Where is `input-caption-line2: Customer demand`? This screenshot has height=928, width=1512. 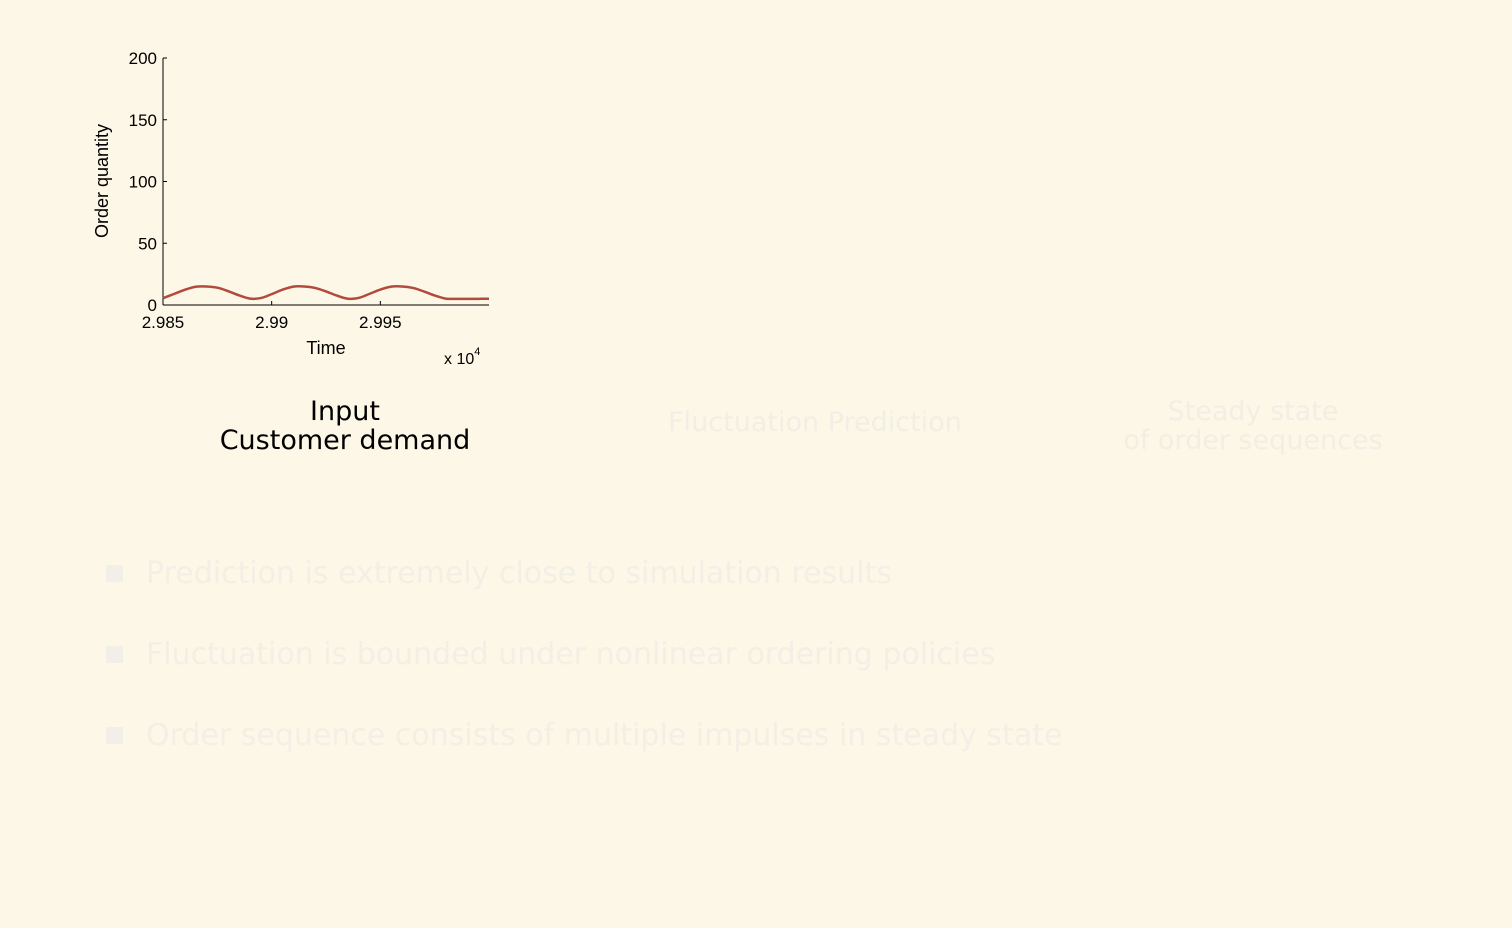 input-caption-line2: Customer demand is located at coordinates (345, 440).